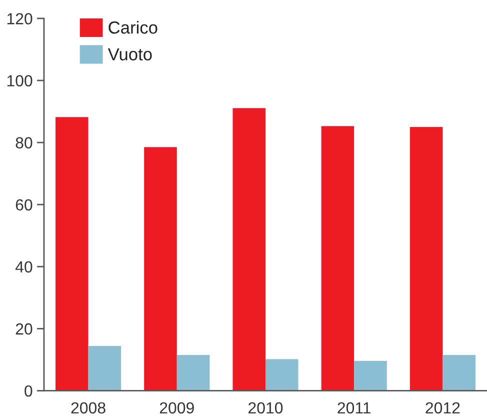 The image size is (487, 419). Describe the element at coordinates (19, 18) in the screenshot. I see `y-tick-label: 120` at that location.